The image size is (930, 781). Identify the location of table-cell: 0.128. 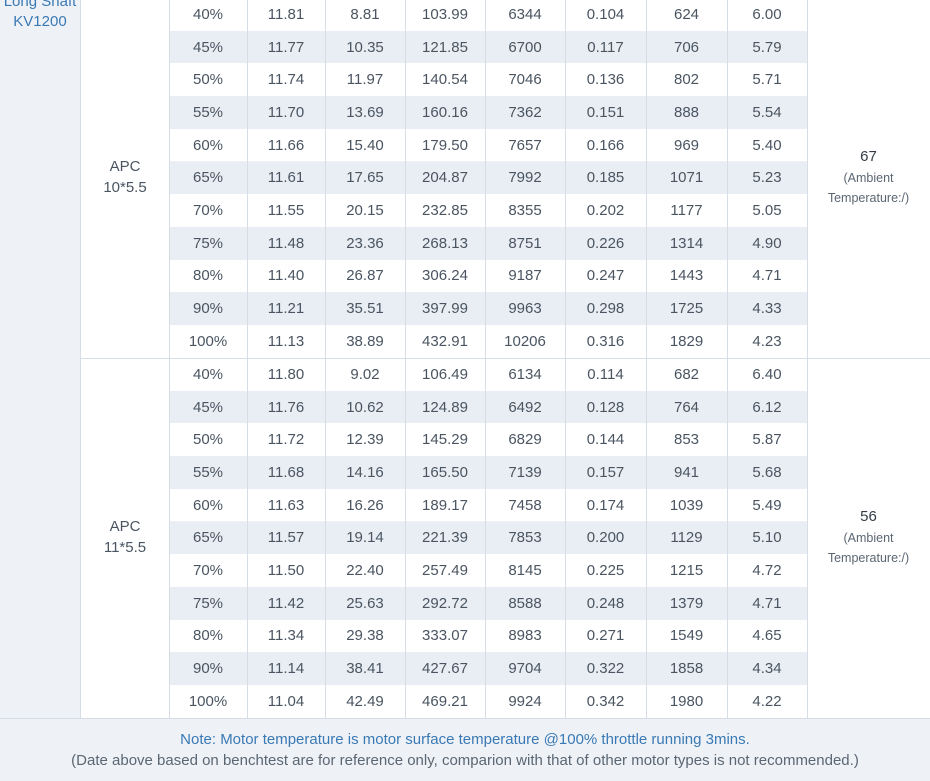
(605, 407).